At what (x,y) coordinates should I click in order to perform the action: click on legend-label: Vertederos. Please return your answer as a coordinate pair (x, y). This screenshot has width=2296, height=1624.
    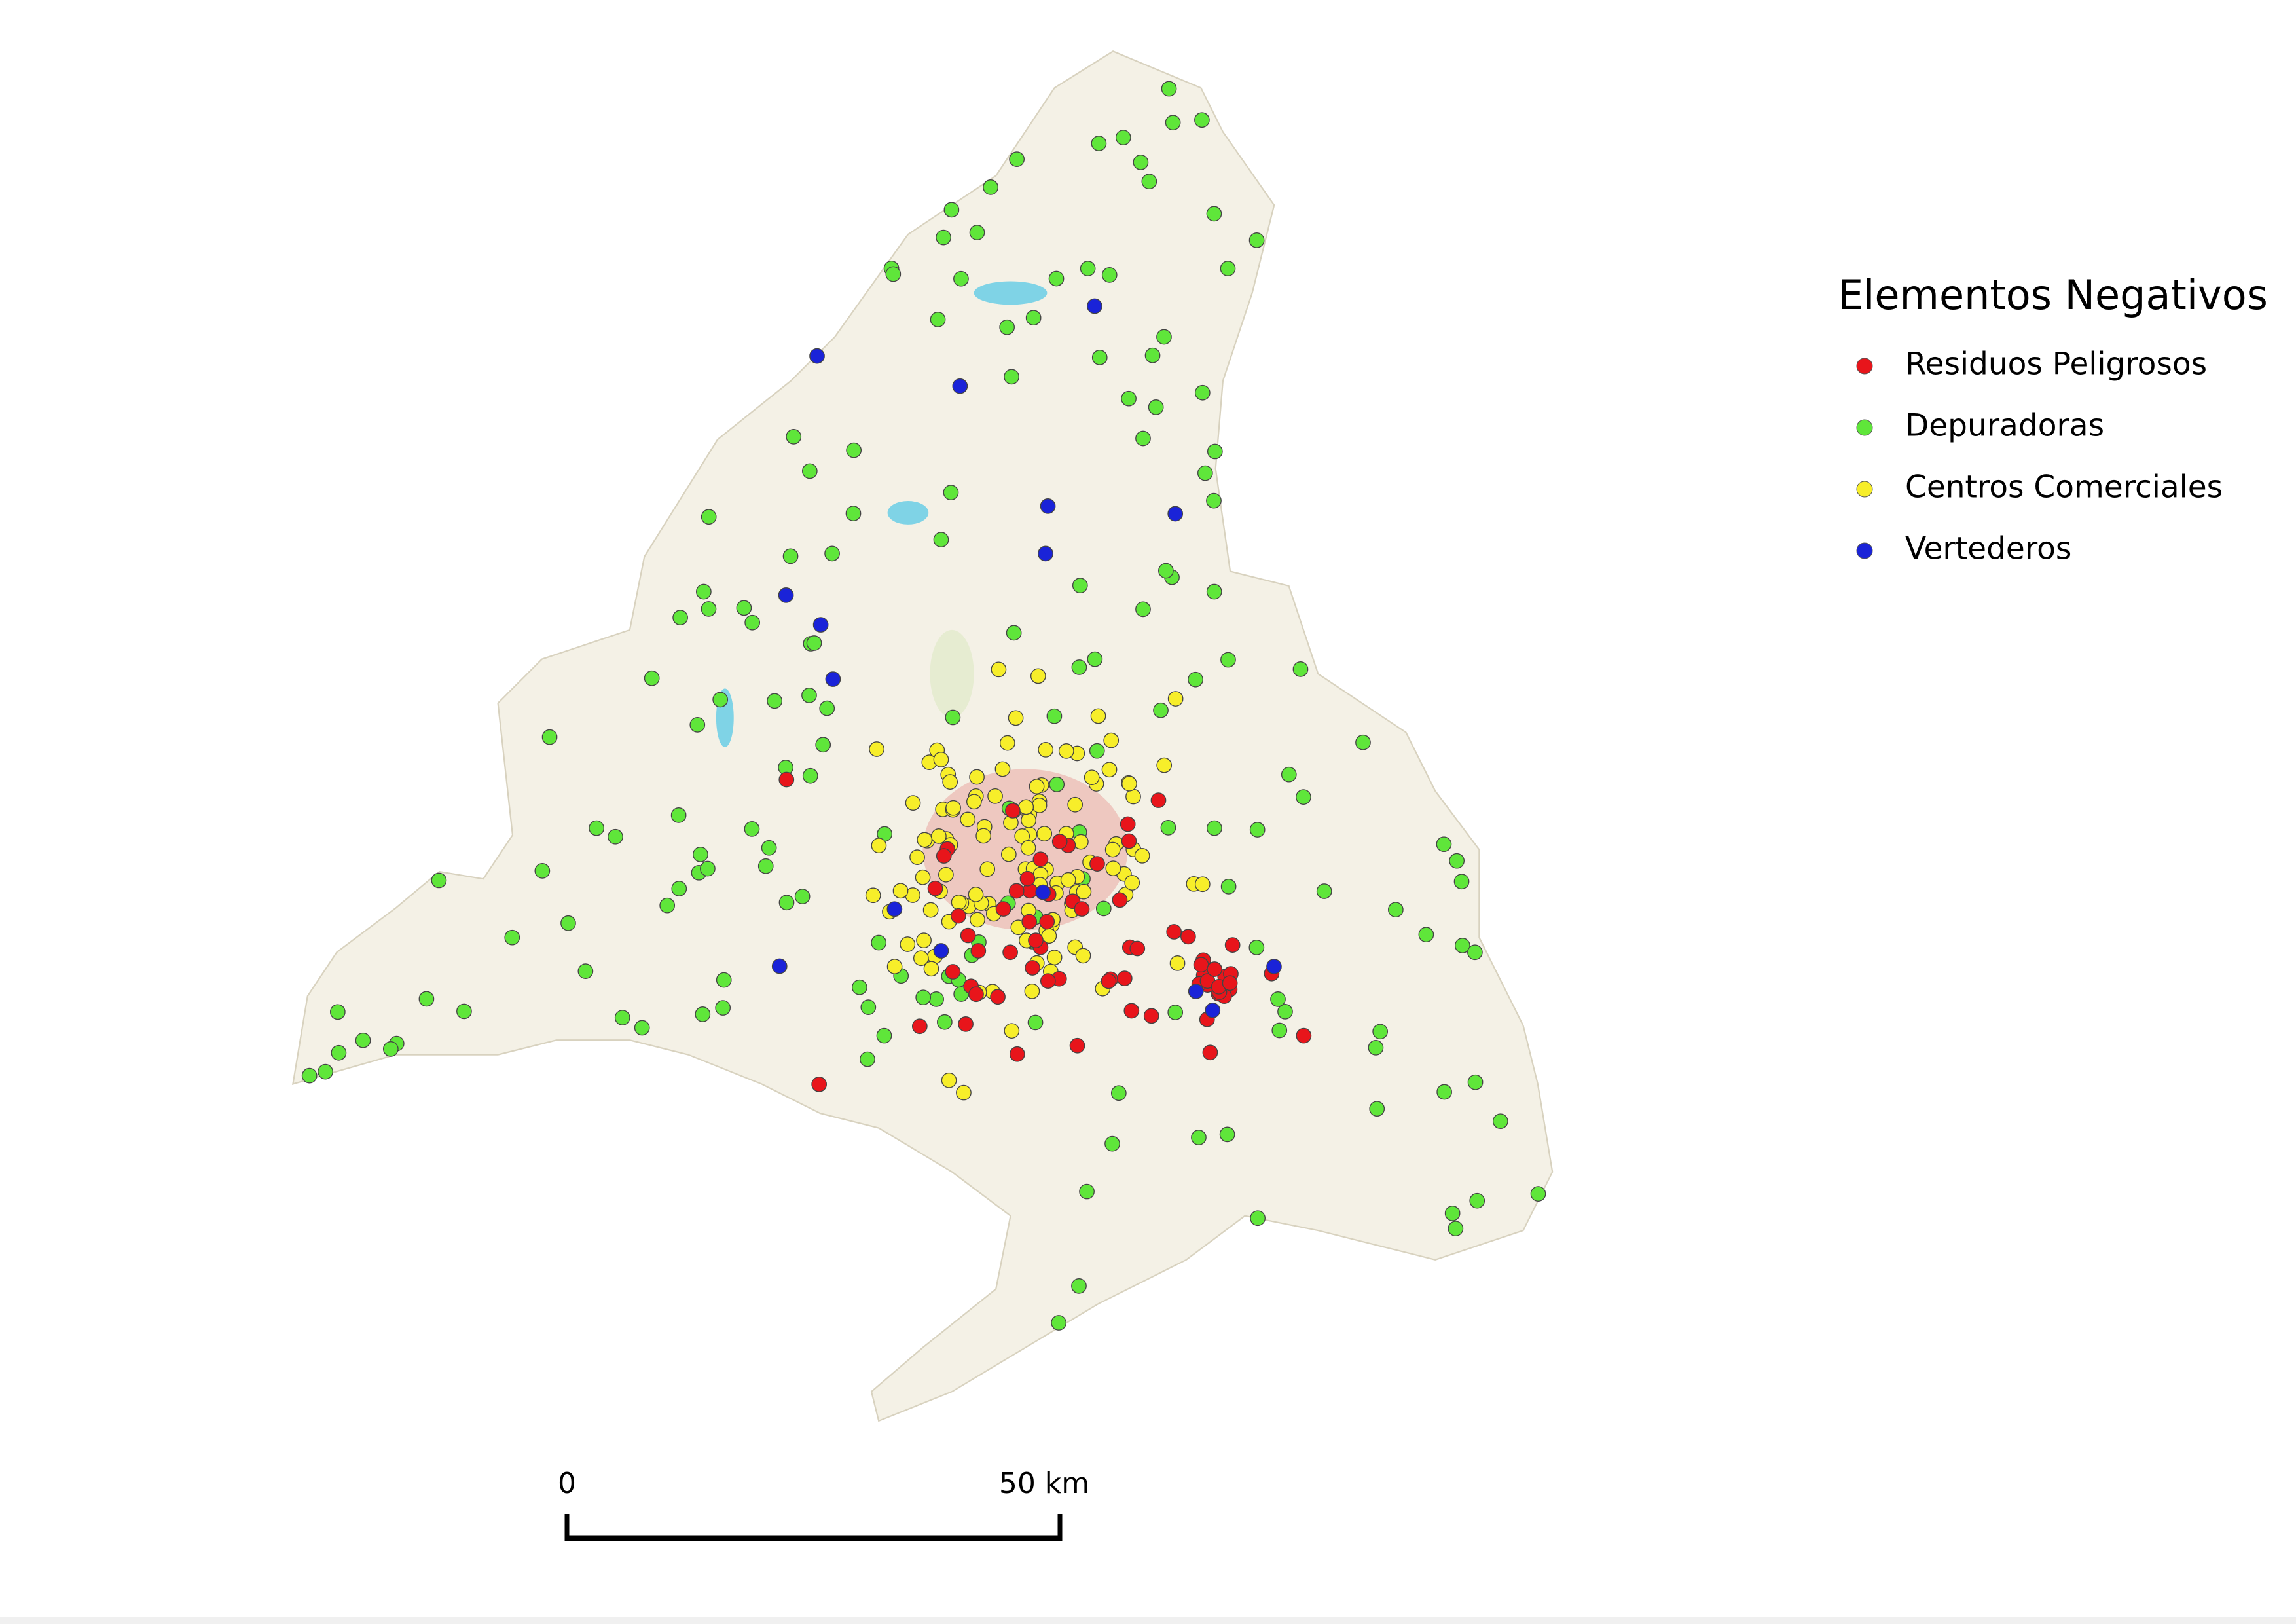
    Looking at the image, I should click on (1988, 549).